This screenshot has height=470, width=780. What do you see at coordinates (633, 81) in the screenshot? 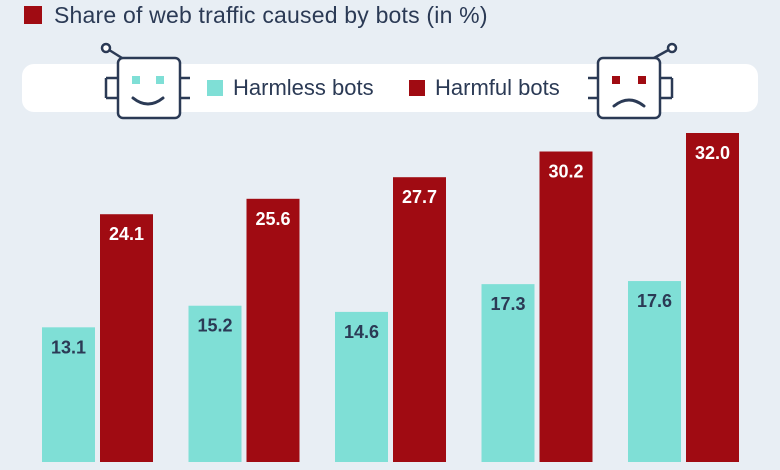
I see `sad-robot-icon` at bounding box center [633, 81].